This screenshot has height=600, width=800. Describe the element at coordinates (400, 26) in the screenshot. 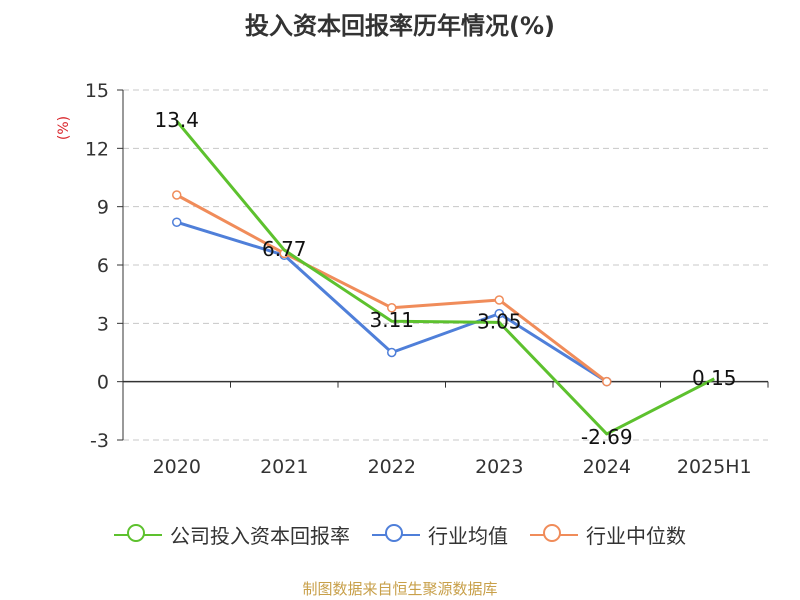

I see `chart-title: 投入资本回报率历年情况(%)` at that location.